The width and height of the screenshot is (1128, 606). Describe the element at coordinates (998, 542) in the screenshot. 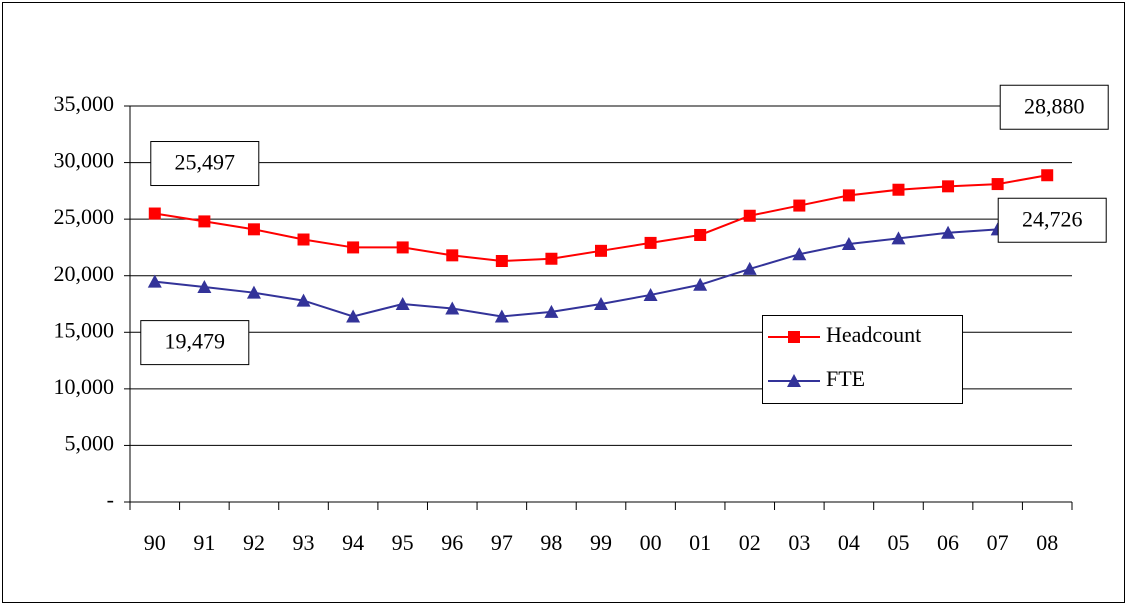

I see `x-tick-label: 07` at that location.